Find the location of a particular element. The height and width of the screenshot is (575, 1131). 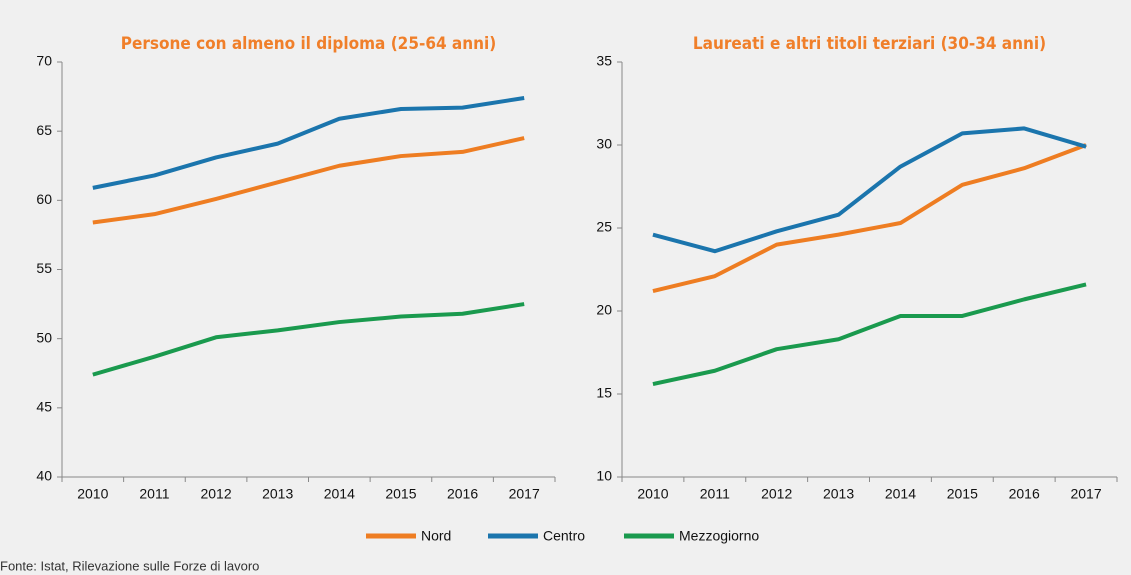

y-tick-label: 60 is located at coordinates (44, 199).